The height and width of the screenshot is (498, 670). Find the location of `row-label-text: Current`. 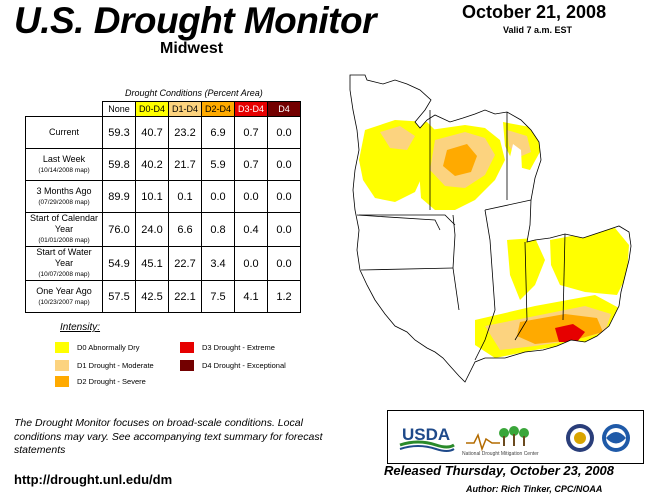

row-label-text: Current is located at coordinates (63, 132).